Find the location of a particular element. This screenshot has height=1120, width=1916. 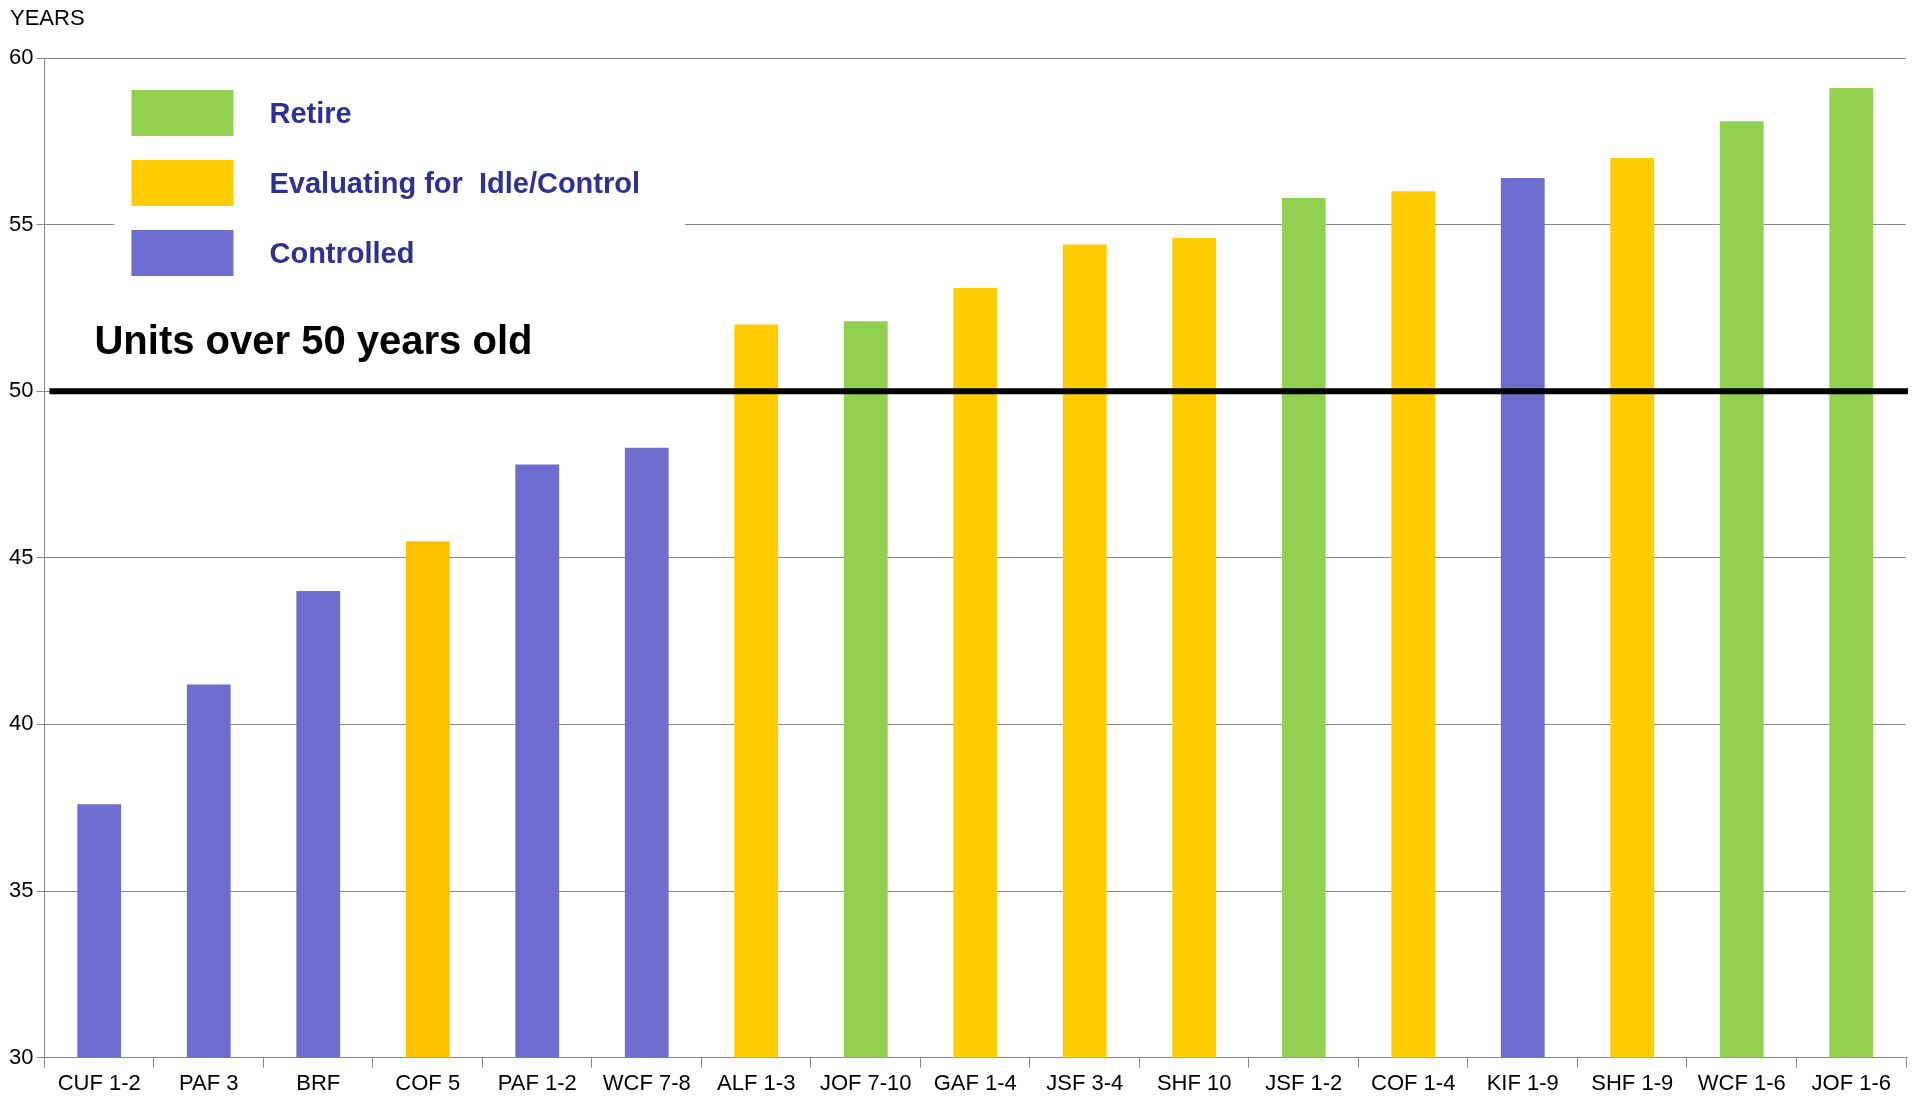

x-tick-label: CUF 1-2 is located at coordinates (99, 1082).